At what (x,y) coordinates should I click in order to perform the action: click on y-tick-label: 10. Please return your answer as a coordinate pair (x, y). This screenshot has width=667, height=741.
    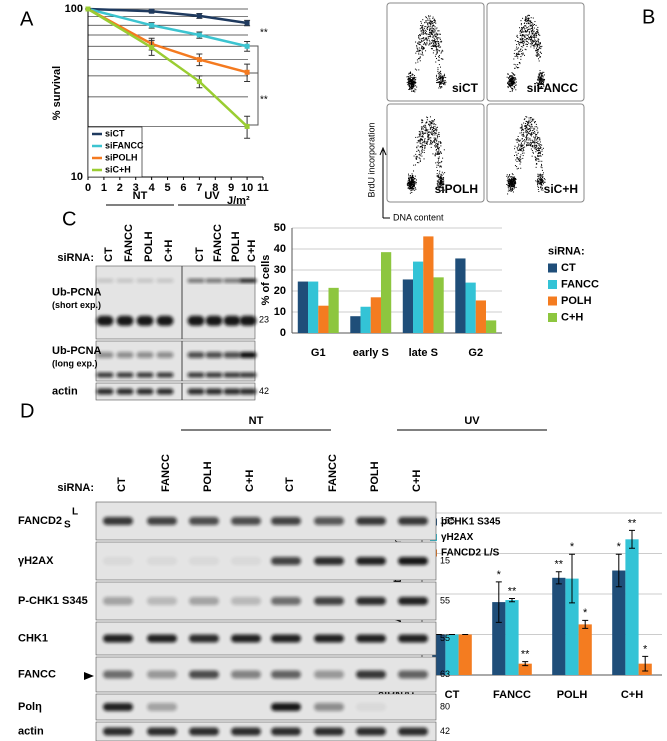
    Looking at the image, I should click on (280, 312).